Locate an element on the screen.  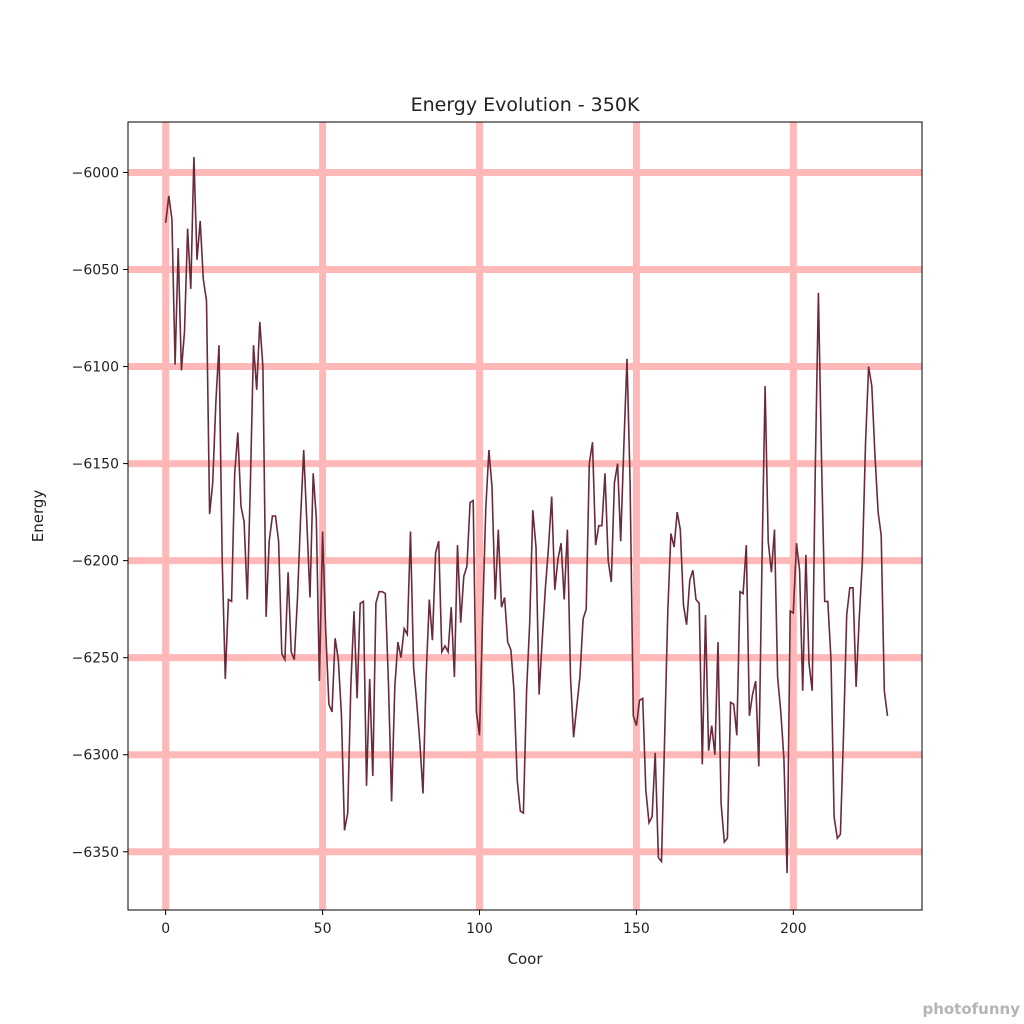
x-ticks: 0 50 100 150 200 is located at coordinates (484, 923).